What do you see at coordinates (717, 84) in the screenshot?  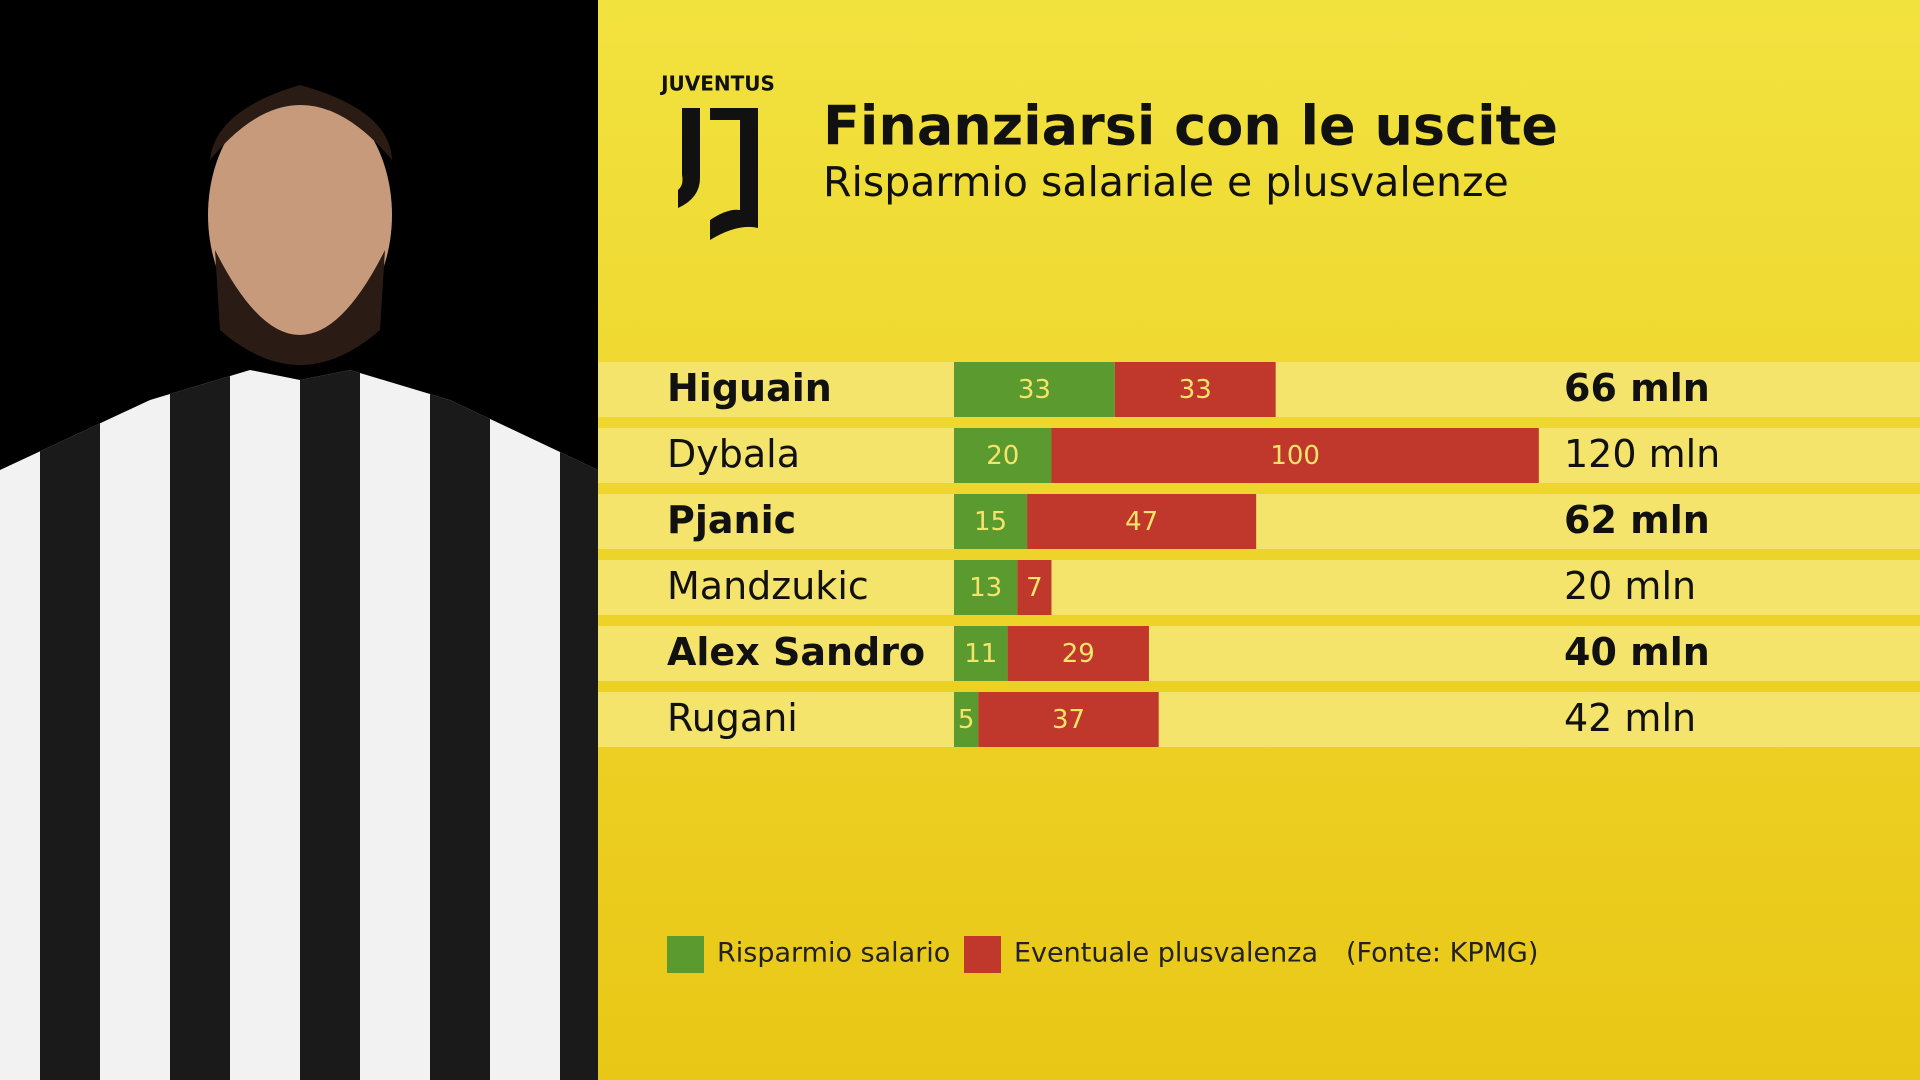 I see `logo-text: JUVENTUS` at bounding box center [717, 84].